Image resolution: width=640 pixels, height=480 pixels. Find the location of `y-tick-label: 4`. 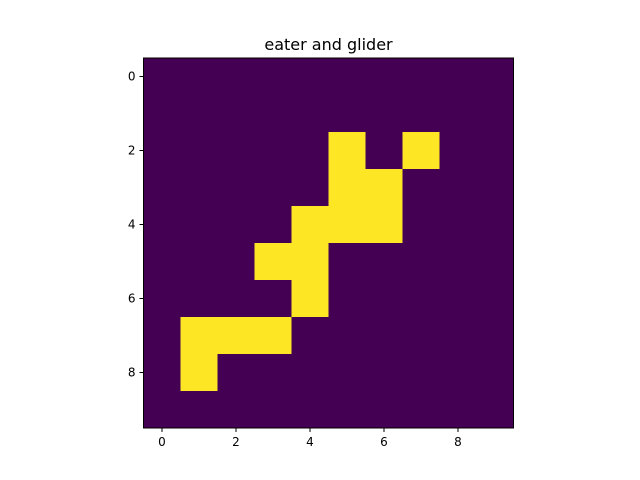

y-tick-label: 4 is located at coordinates (132, 225).